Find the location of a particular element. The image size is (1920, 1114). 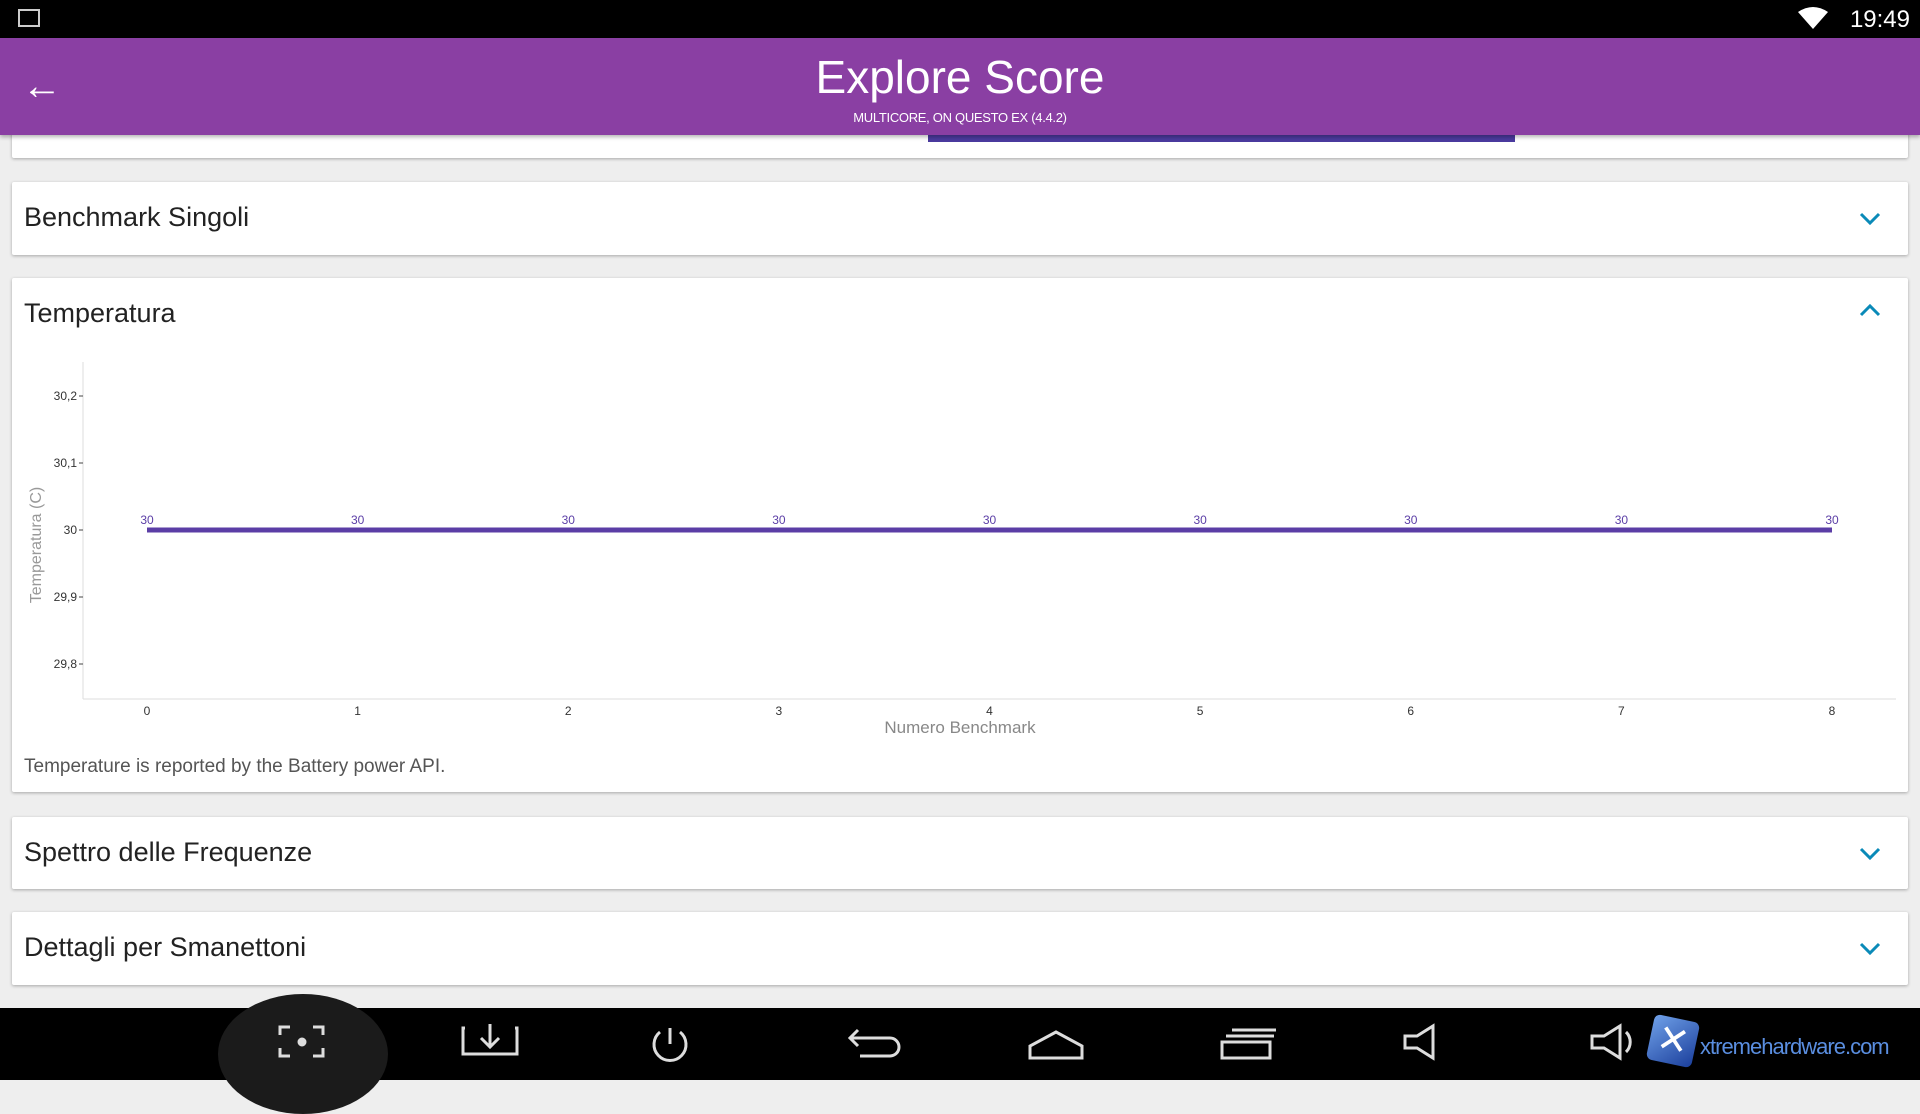

section-title: Spettro delle Frequenze is located at coordinates (168, 852).